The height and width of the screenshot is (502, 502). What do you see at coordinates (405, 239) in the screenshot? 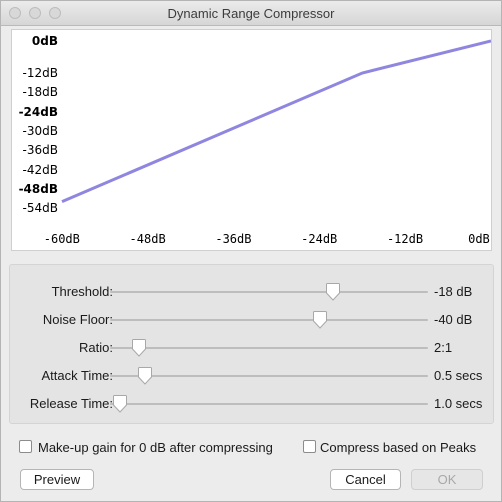
I see `x-tick-label: -12dB` at bounding box center [405, 239].